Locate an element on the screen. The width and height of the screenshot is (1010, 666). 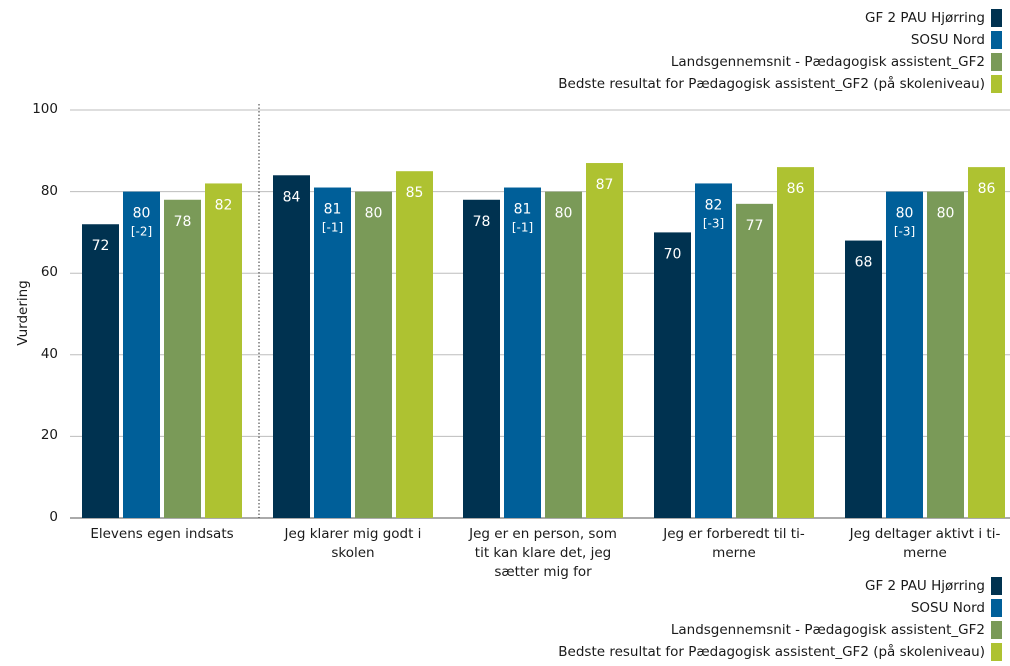
x-tick-label: Elevens egen indsats is located at coordinates (162, 534).